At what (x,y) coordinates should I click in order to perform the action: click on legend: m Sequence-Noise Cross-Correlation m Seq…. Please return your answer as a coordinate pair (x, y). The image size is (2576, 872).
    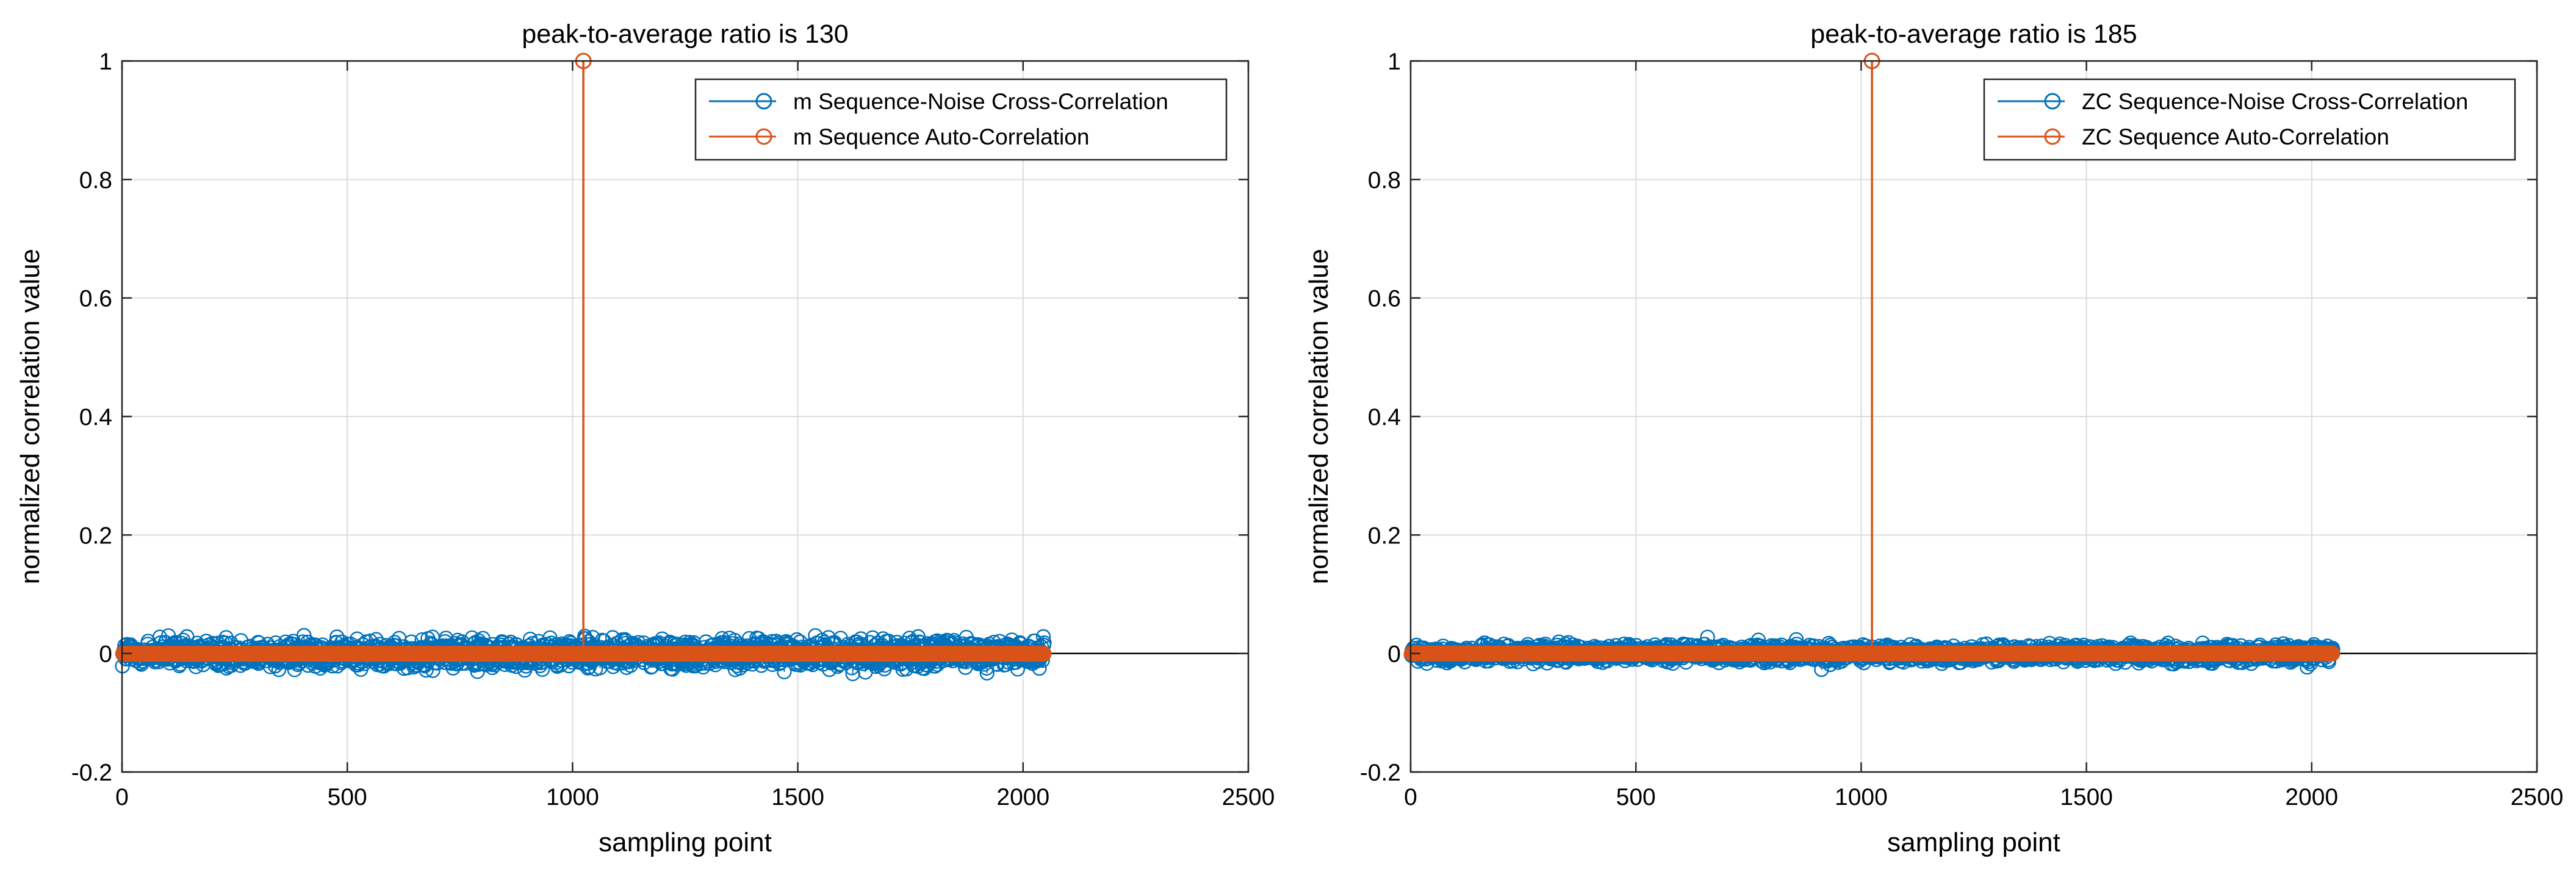
    Looking at the image, I should click on (961, 119).